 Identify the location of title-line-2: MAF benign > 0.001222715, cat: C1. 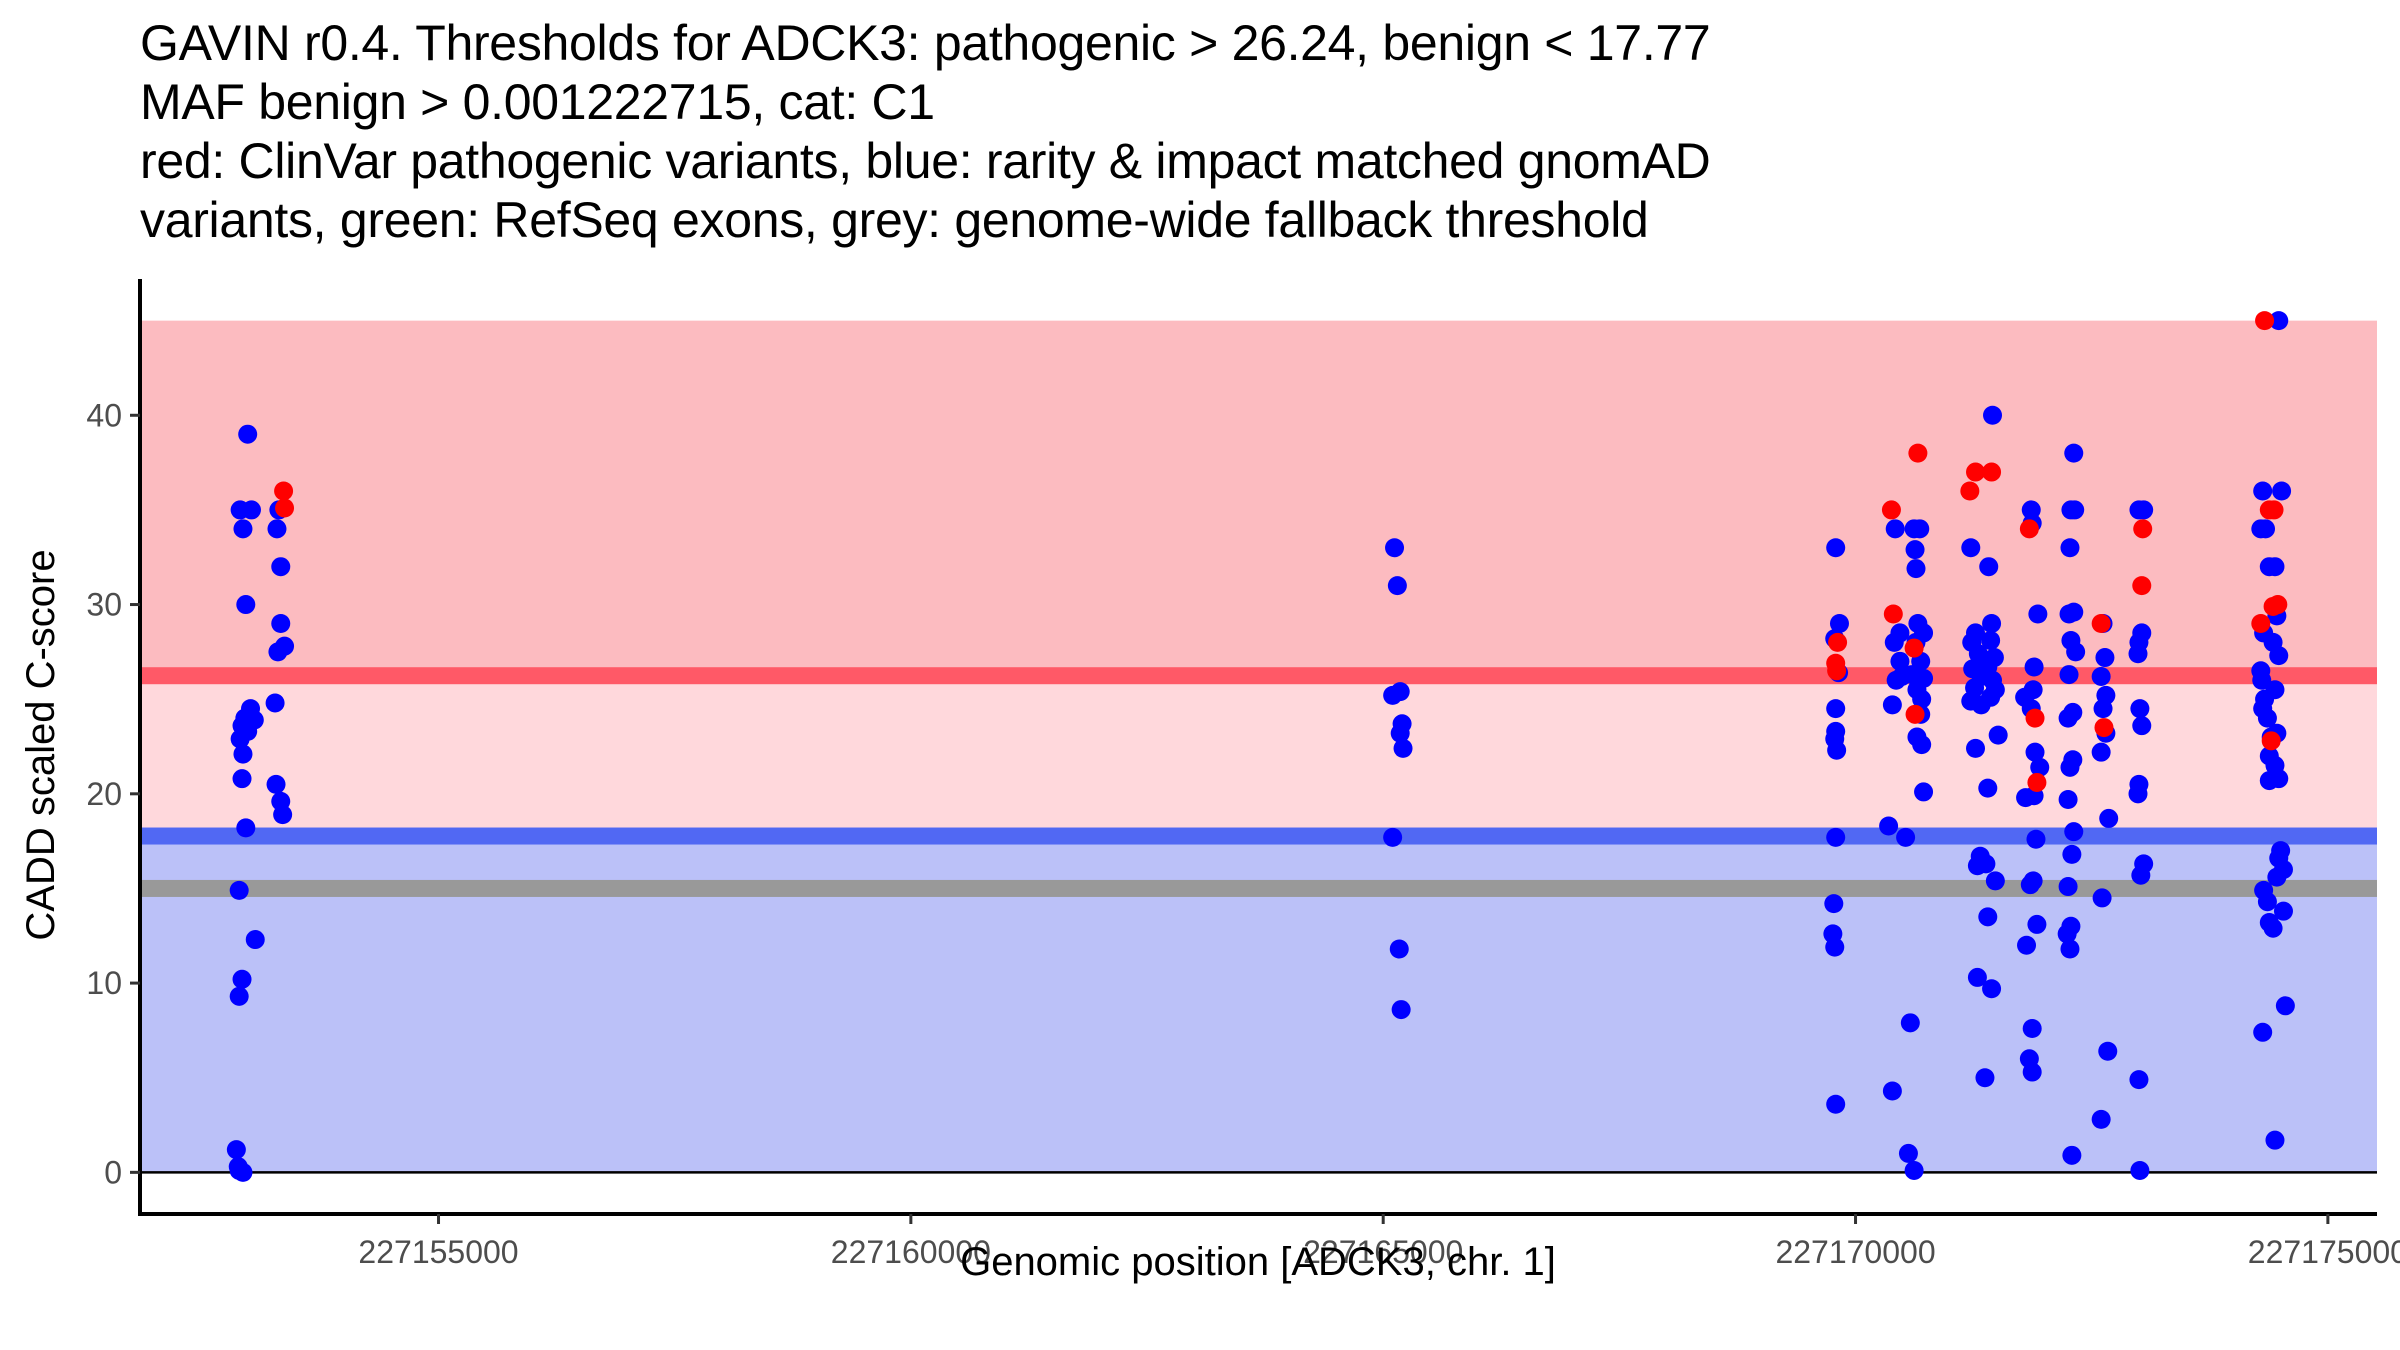
(537, 102).